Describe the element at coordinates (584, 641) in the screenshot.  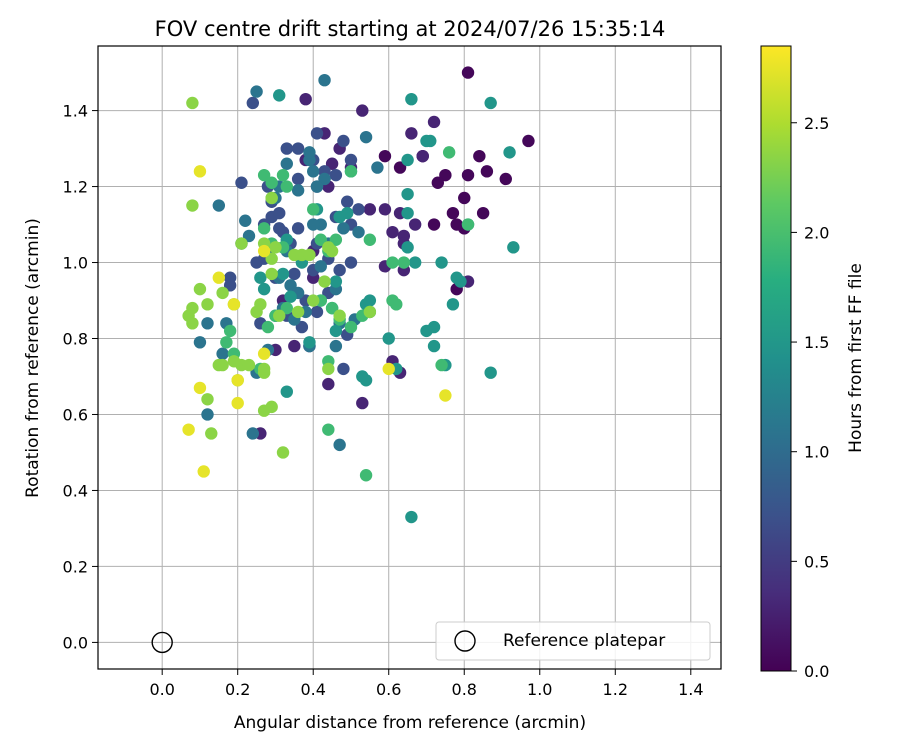
I see `legend-label: Reference platepar` at that location.